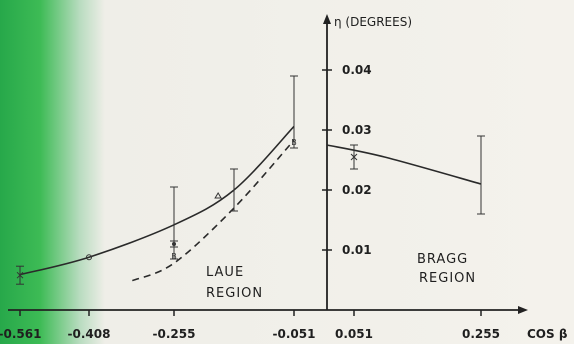 The image size is (574, 344). I want to click on circle-marker-icon, so click(89, 257).